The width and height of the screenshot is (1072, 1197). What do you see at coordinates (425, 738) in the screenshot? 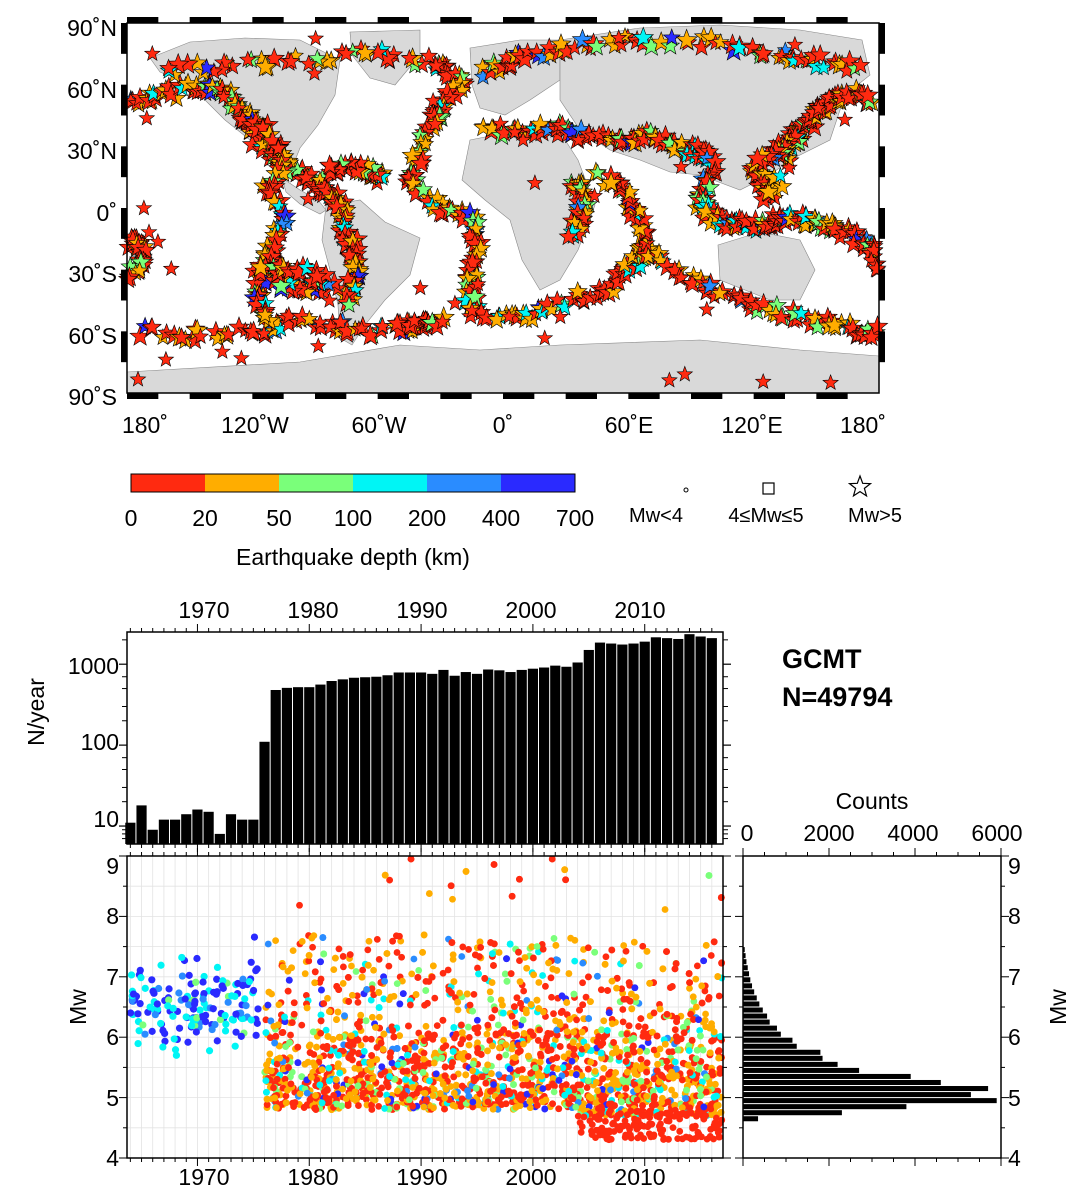
I see `annual-count-ticks` at bounding box center [425, 738].